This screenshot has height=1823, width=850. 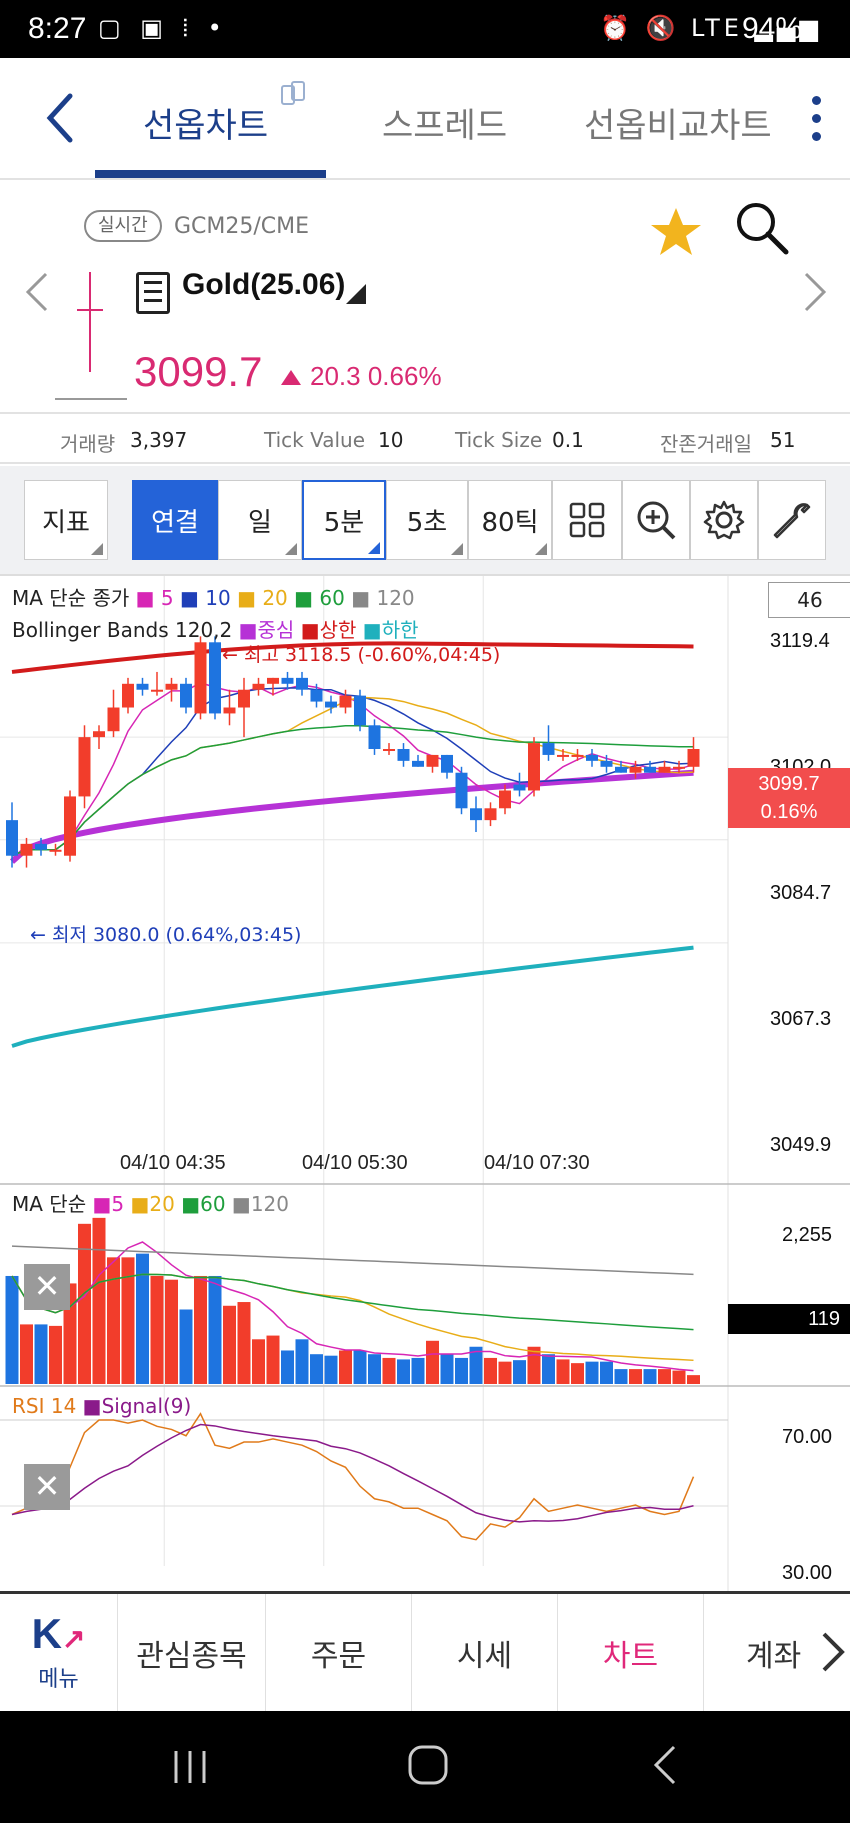 What do you see at coordinates (816, 120) in the screenshot?
I see `more-menu-icon` at bounding box center [816, 120].